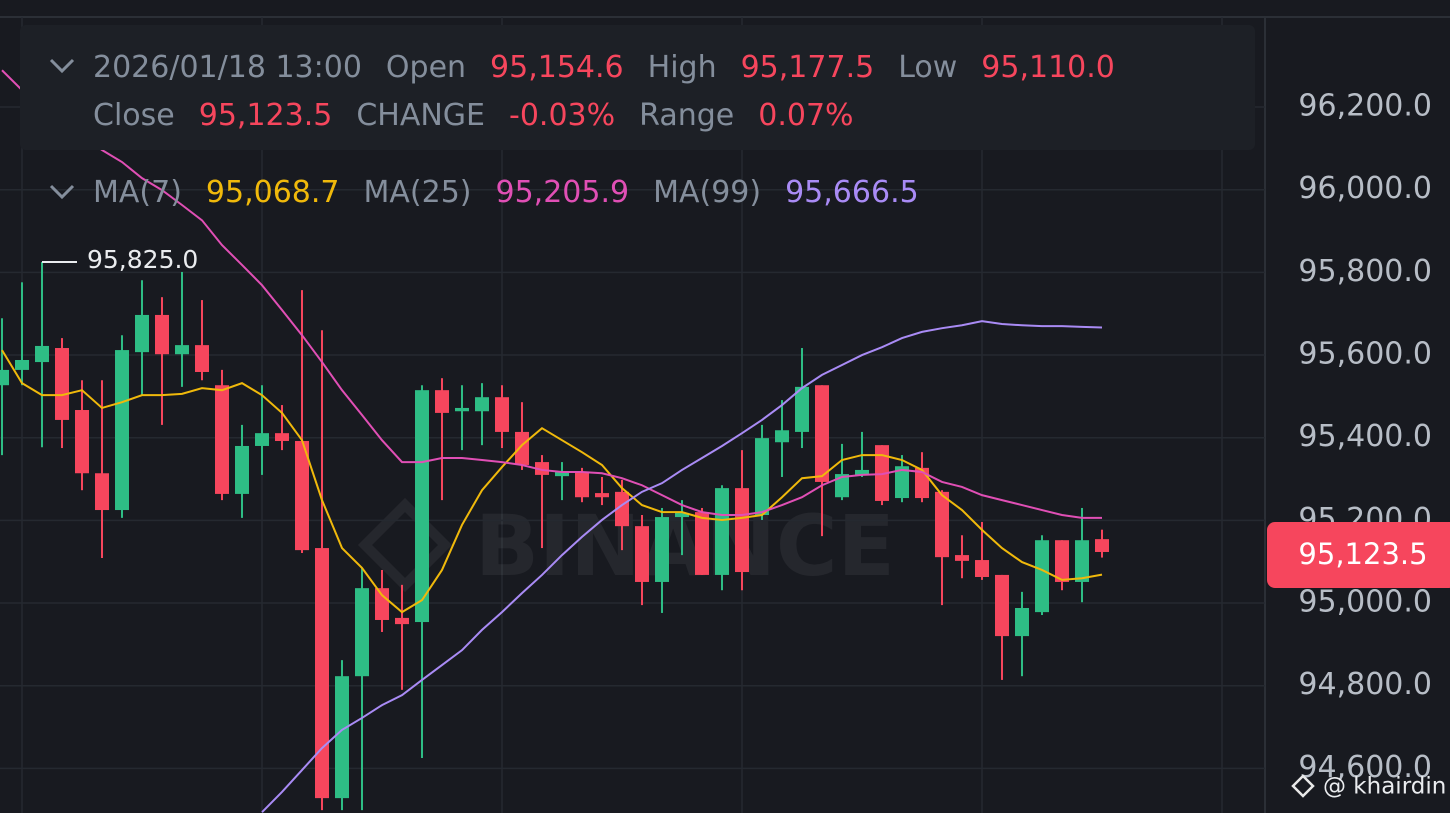 This screenshot has width=1450, height=813. I want to click on ohlc-row: Close 95,123.5 CHANGE -0.03% Range 0.07%, so click(473, 115).